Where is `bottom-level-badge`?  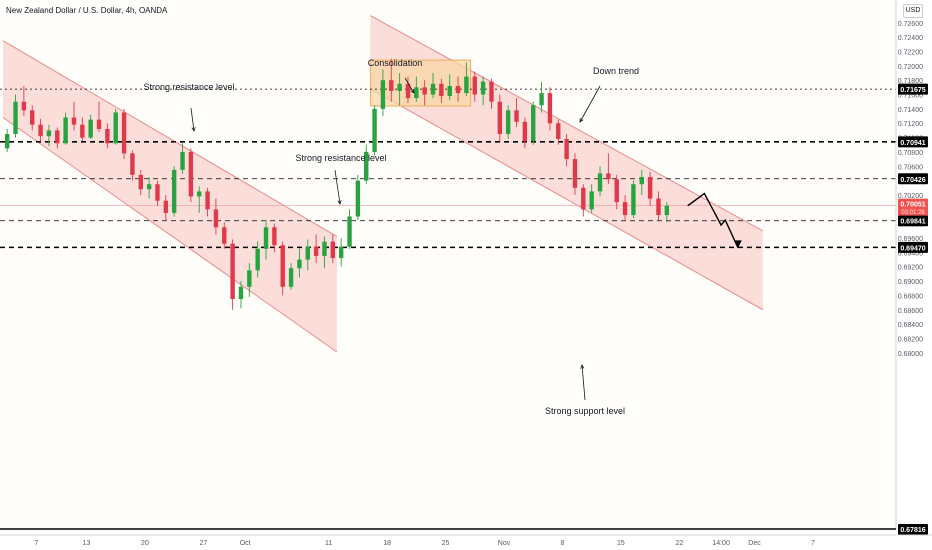 bottom-level-badge is located at coordinates (913, 529).